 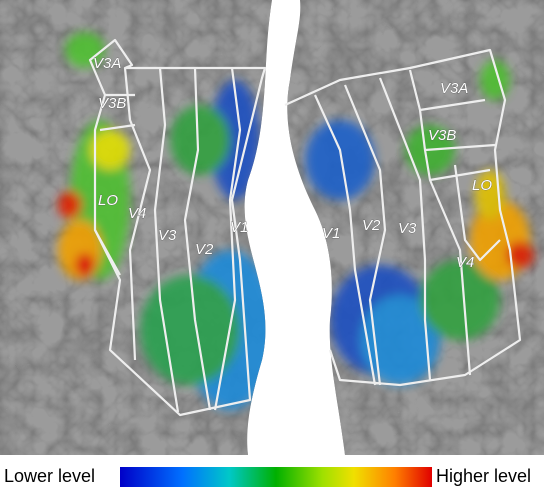 I want to click on colorbar-high-label: Higher level, so click(x=483, y=476).